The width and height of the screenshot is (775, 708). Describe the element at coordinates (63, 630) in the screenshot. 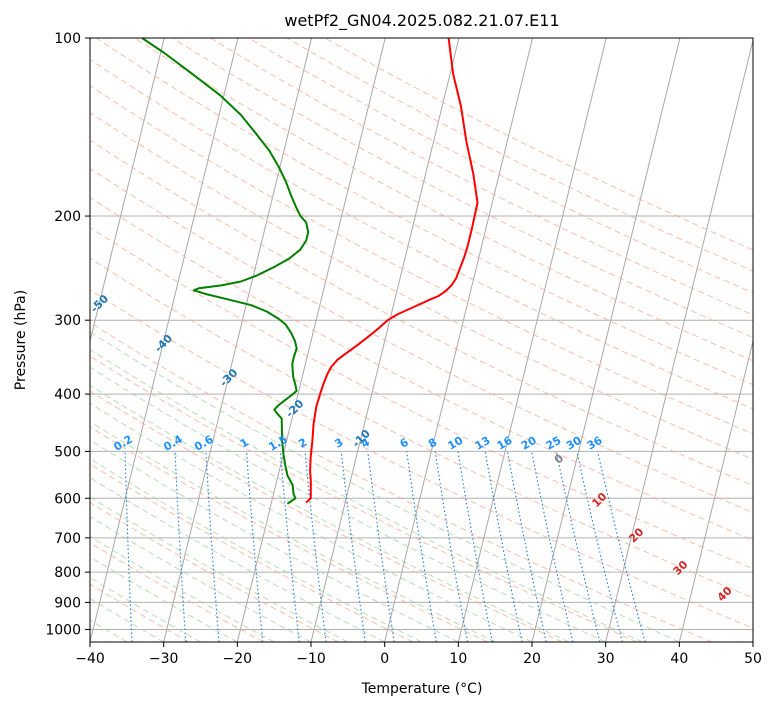

I see `y-tick-label: 1000` at that location.